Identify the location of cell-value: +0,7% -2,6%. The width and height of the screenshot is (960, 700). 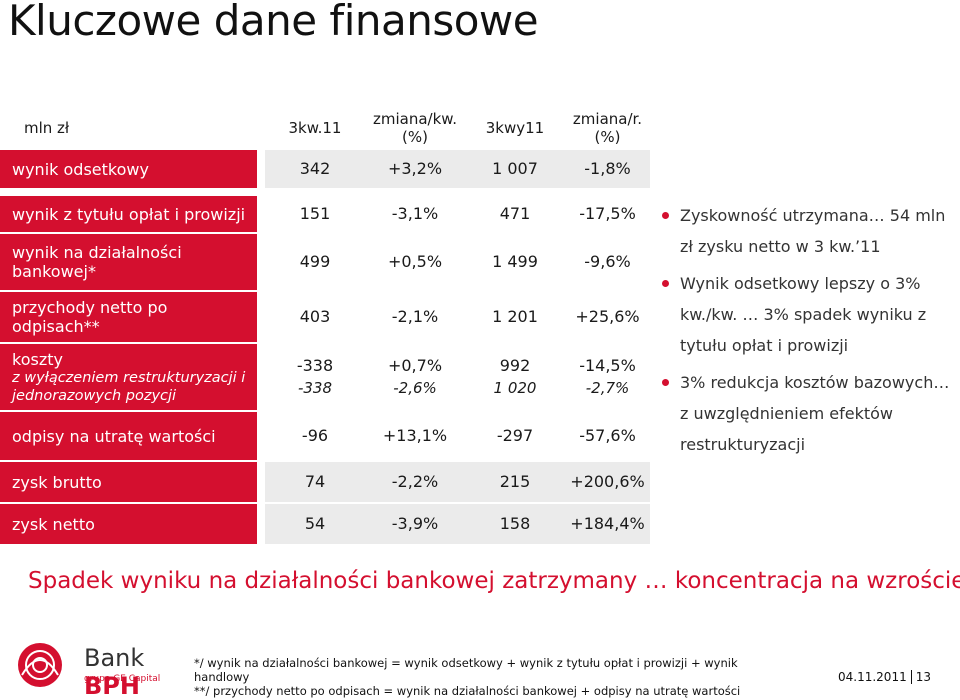
(415, 377).